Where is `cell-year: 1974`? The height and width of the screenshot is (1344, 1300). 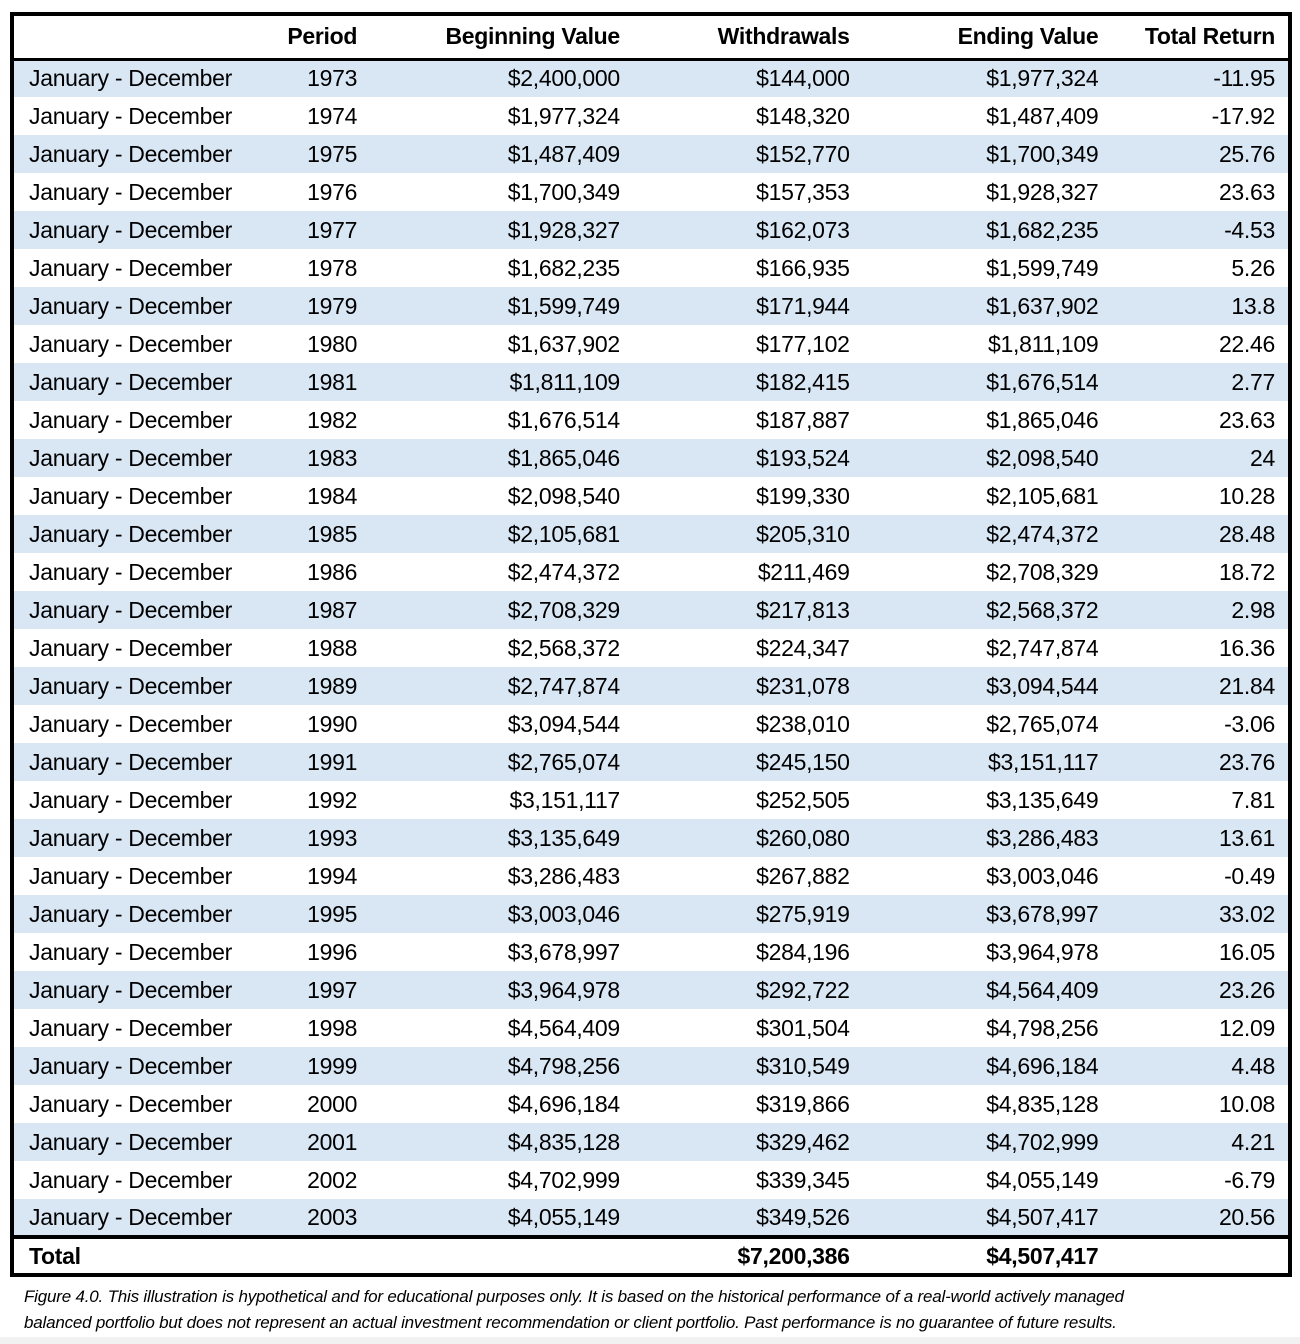 cell-year: 1974 is located at coordinates (332, 115).